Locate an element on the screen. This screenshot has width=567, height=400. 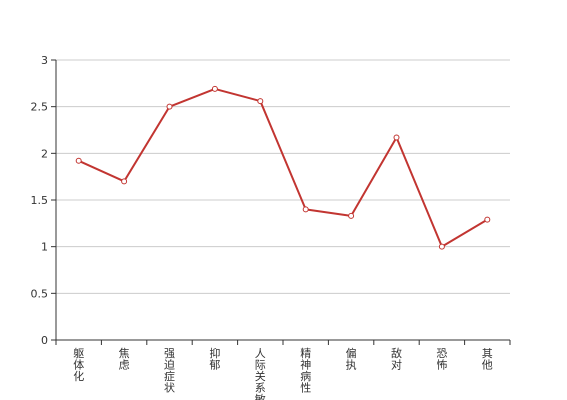
y-axis-ticks: 0 0.5 1 1.5 2 2.5 3 is located at coordinates (43, 200).